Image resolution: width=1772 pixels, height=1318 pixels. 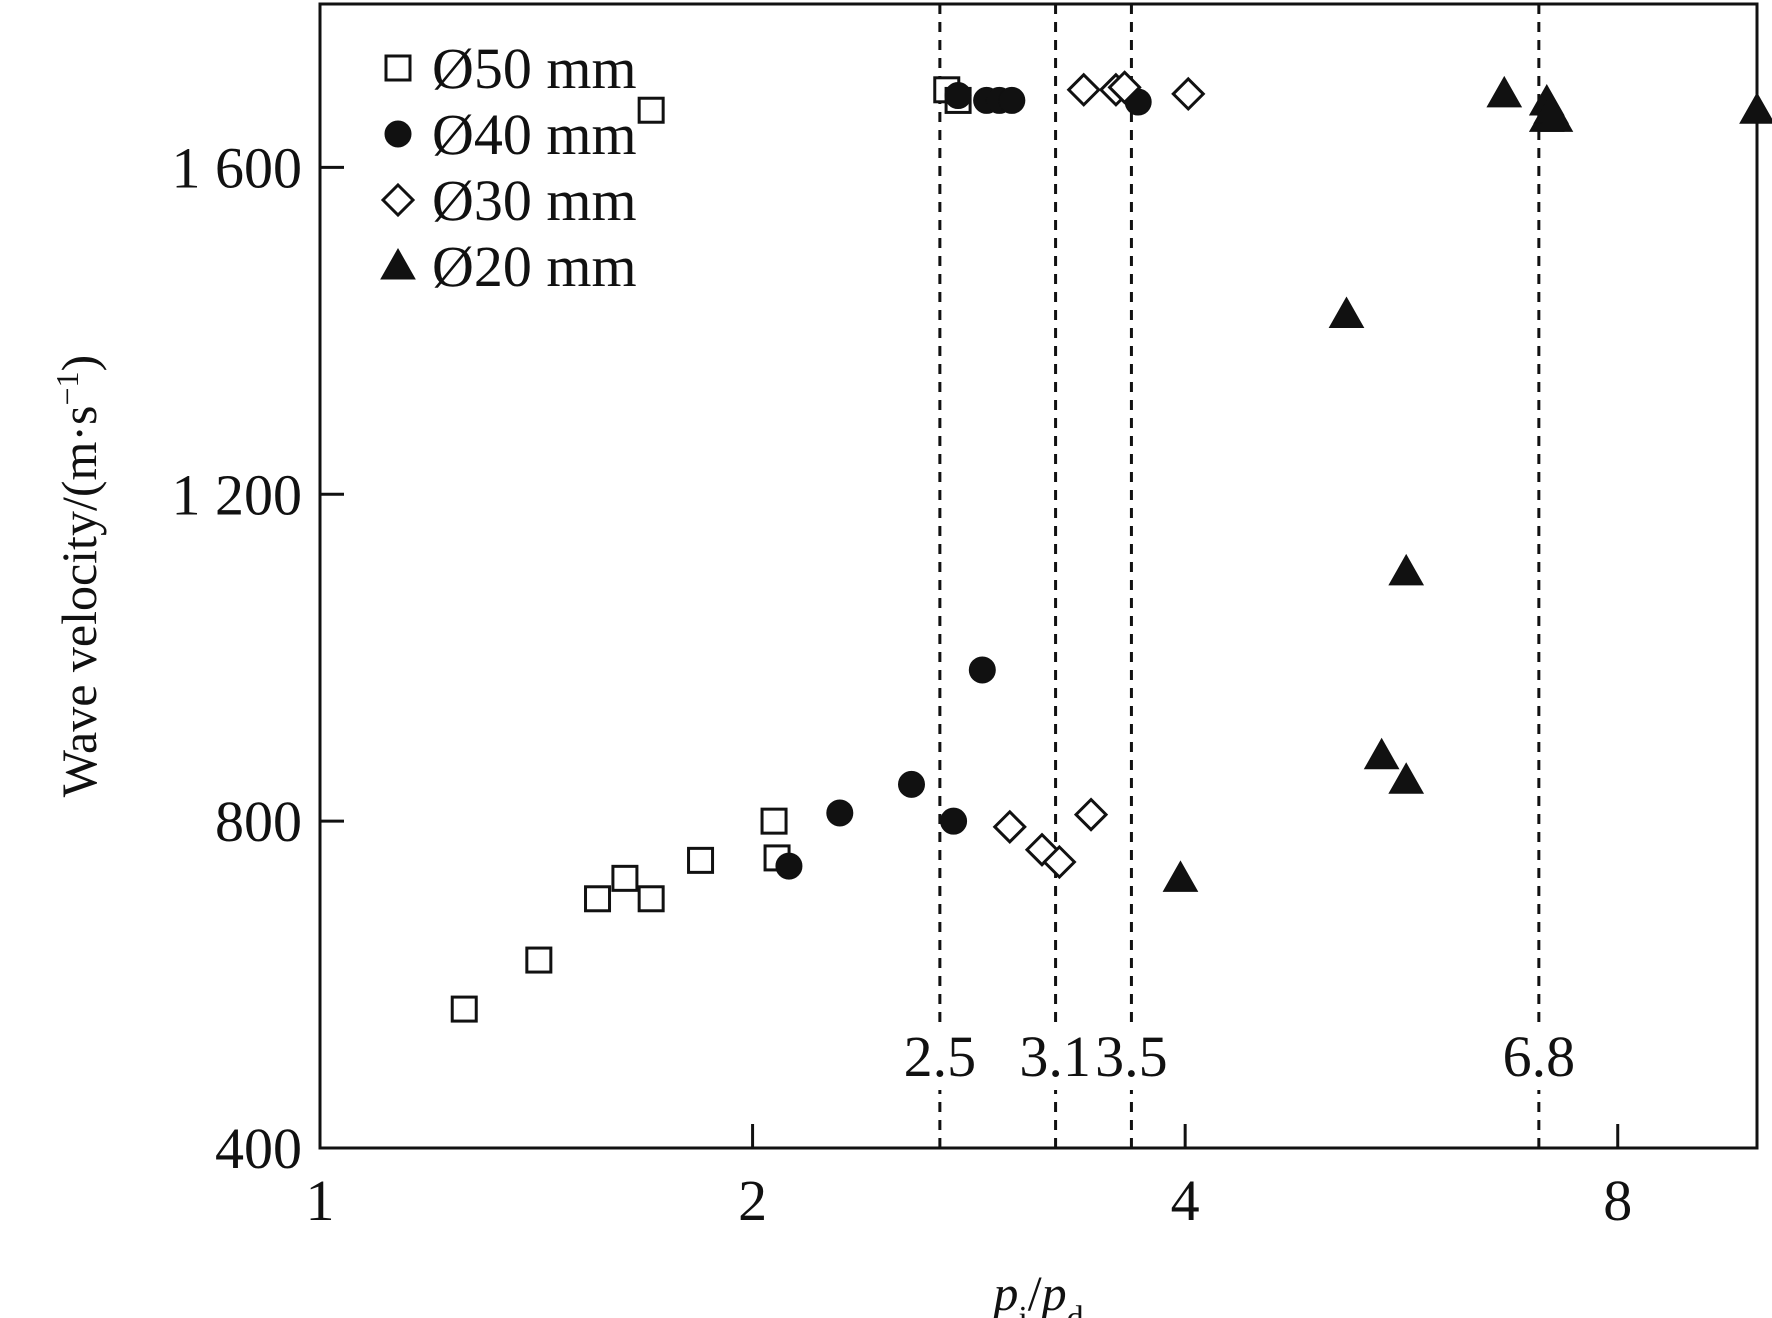 What do you see at coordinates (534, 200) in the screenshot?
I see `legend-label: Ø30 mm` at bounding box center [534, 200].